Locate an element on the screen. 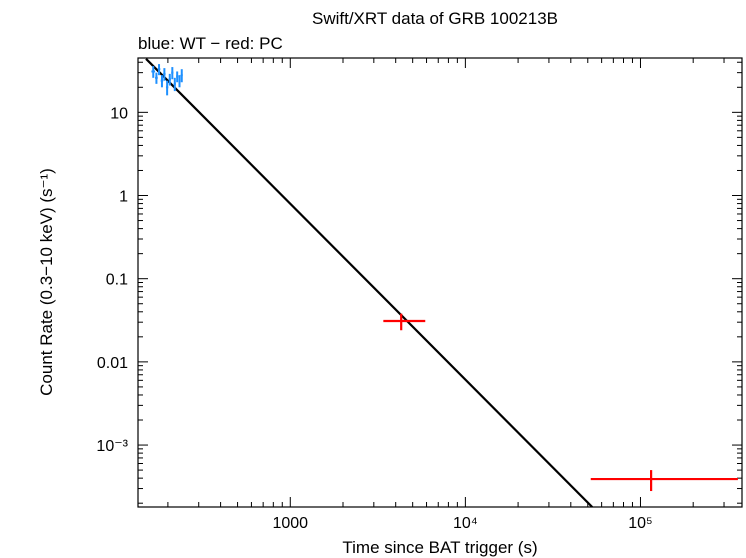 This screenshot has width=746, height=558. y-tick-label: 10 is located at coordinates (119, 113).